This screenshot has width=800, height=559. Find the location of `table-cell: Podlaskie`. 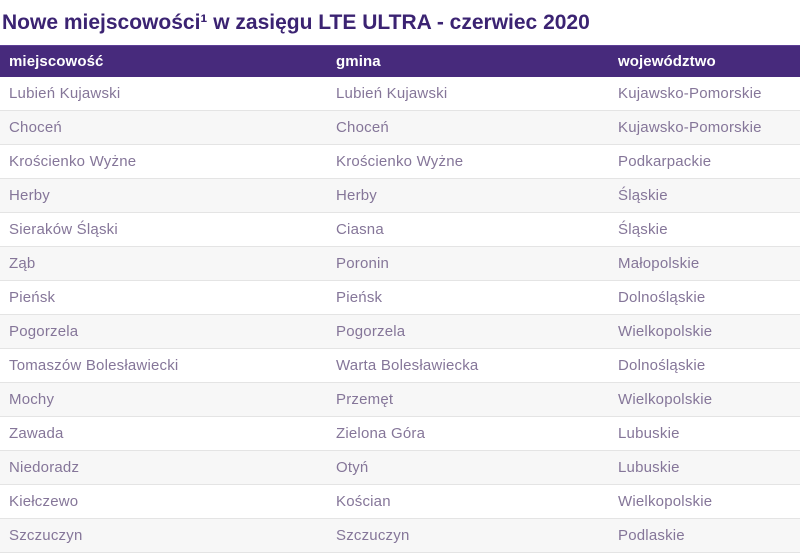

table-cell: Podlaskie is located at coordinates (704, 535).